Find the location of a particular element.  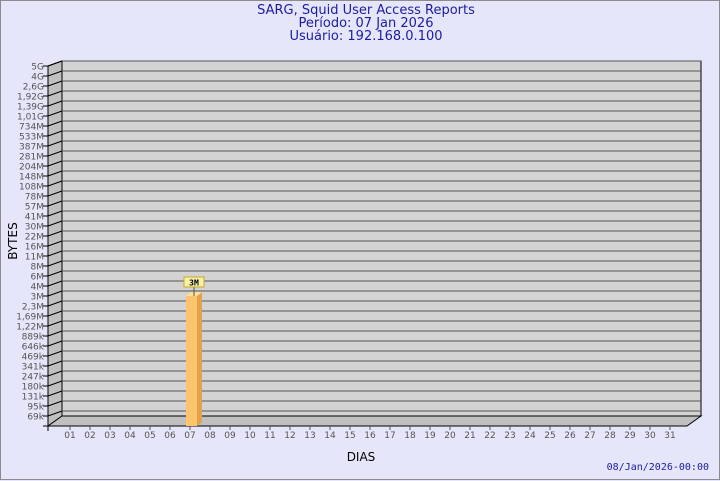

generated-timestamp: 08/Jan/2026-00:00 is located at coordinates (657, 467).